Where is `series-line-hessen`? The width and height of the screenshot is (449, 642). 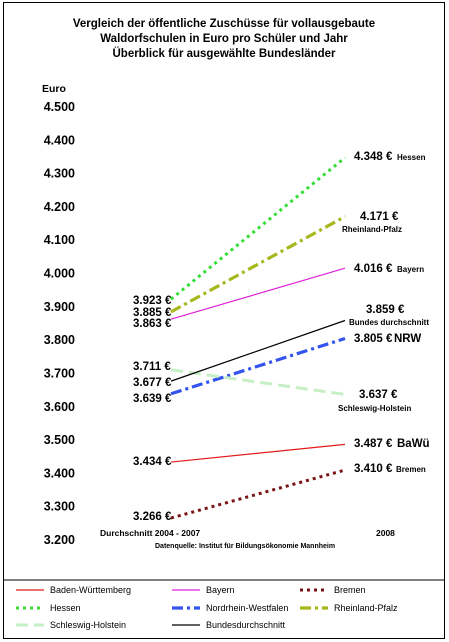
series-line-hessen is located at coordinates (258, 228).